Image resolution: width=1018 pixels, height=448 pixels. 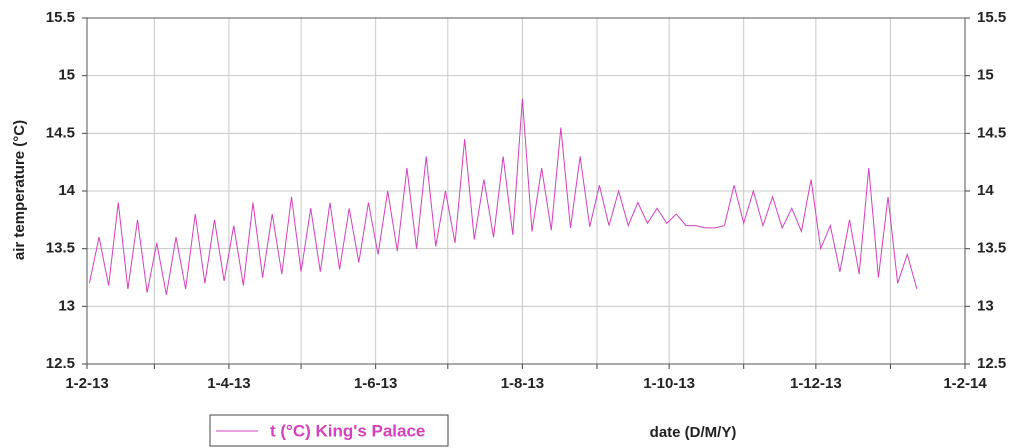 What do you see at coordinates (66, 190) in the screenshot?
I see `y-tick-label: 14` at bounding box center [66, 190].